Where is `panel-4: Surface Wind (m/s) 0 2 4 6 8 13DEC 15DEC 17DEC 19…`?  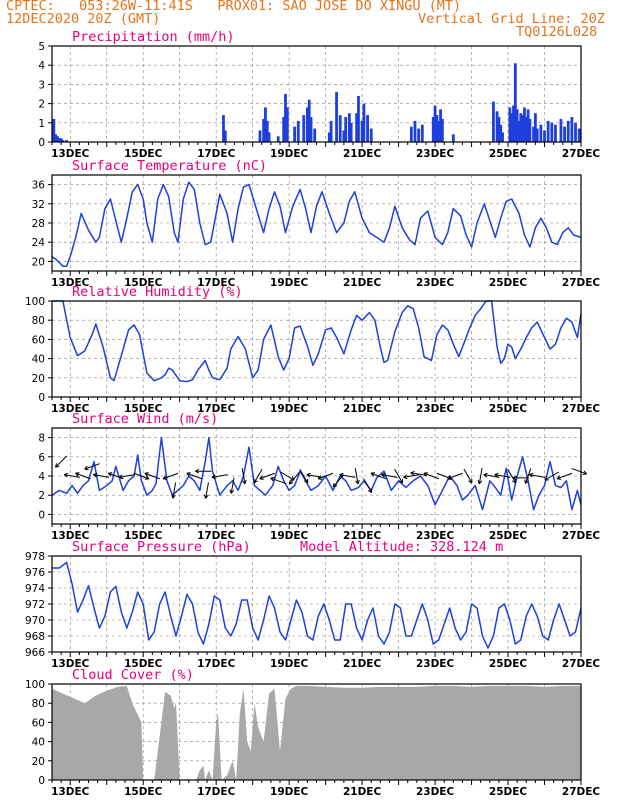
panel-4: Surface Wind (m/s) 0 2 4 6 8 13DEC 15DEC 17DEC 19… is located at coordinates (319, 476).